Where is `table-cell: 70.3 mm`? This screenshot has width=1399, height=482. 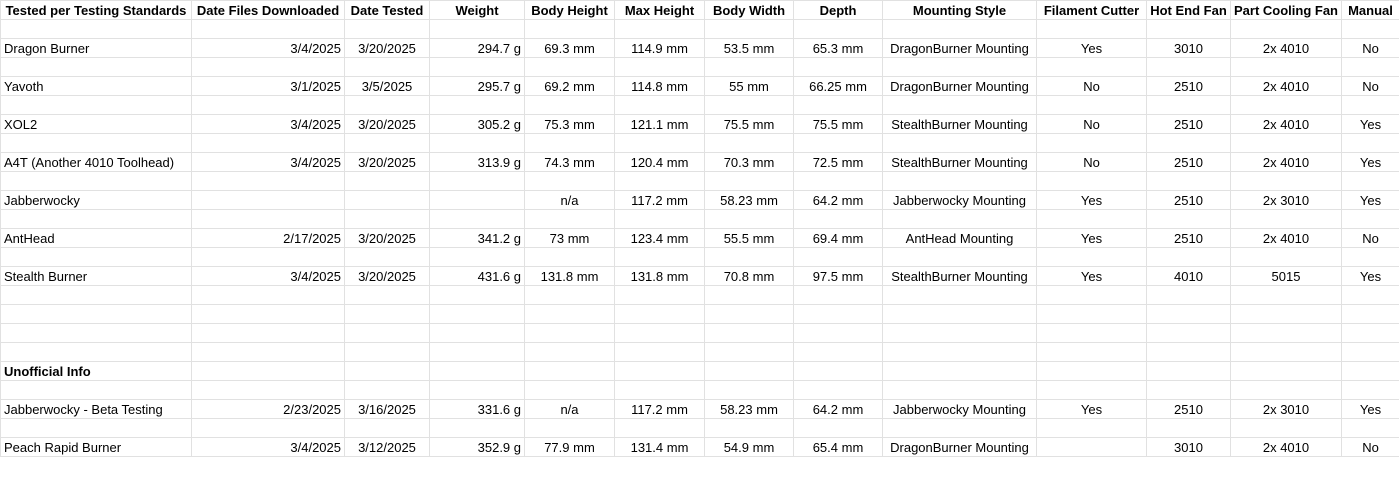
table-cell: 70.3 mm is located at coordinates (749, 162).